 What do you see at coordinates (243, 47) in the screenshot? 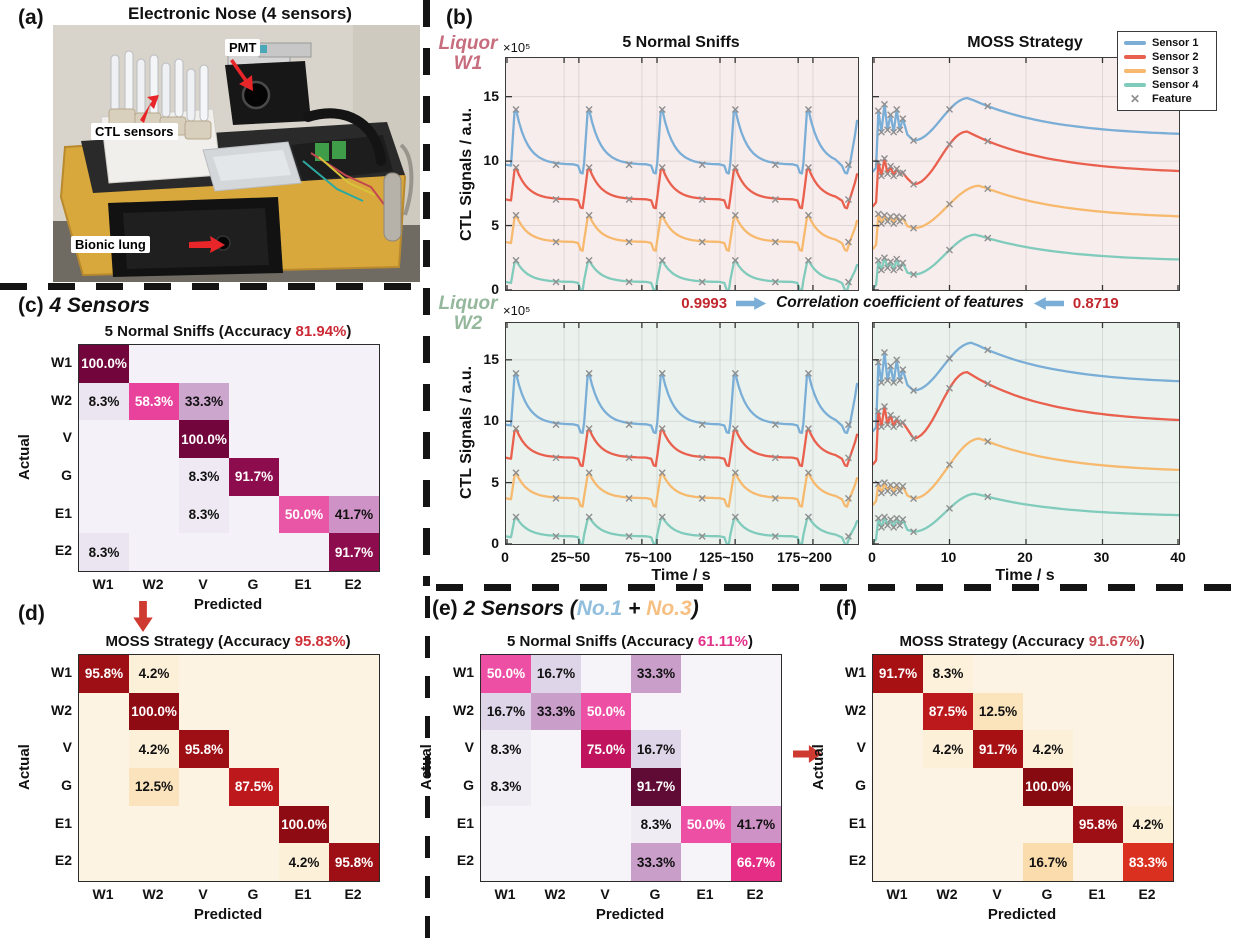
I see `pmt-annotation: PMT` at bounding box center [243, 47].